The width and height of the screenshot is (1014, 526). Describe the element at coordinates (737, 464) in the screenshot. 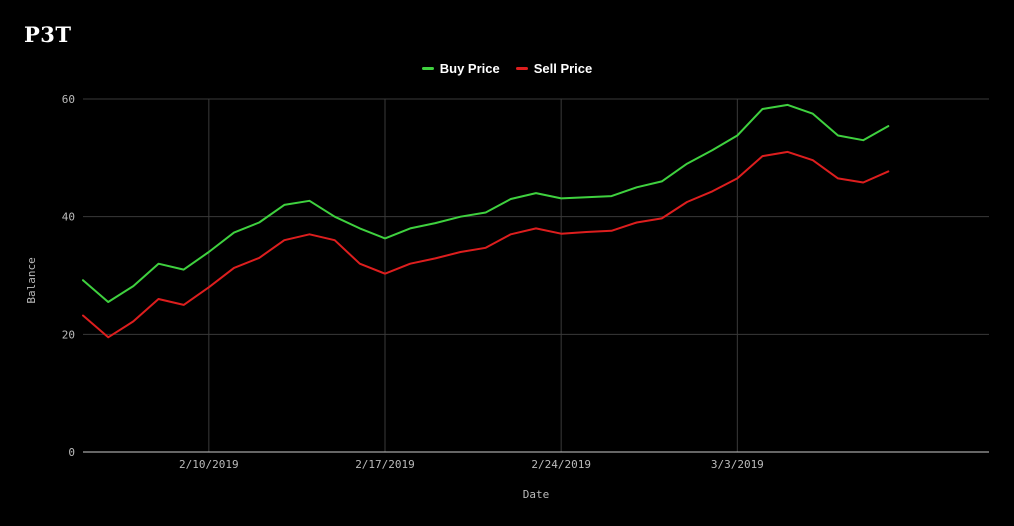

I see `x-tick-label-3: 3/3/2019` at that location.